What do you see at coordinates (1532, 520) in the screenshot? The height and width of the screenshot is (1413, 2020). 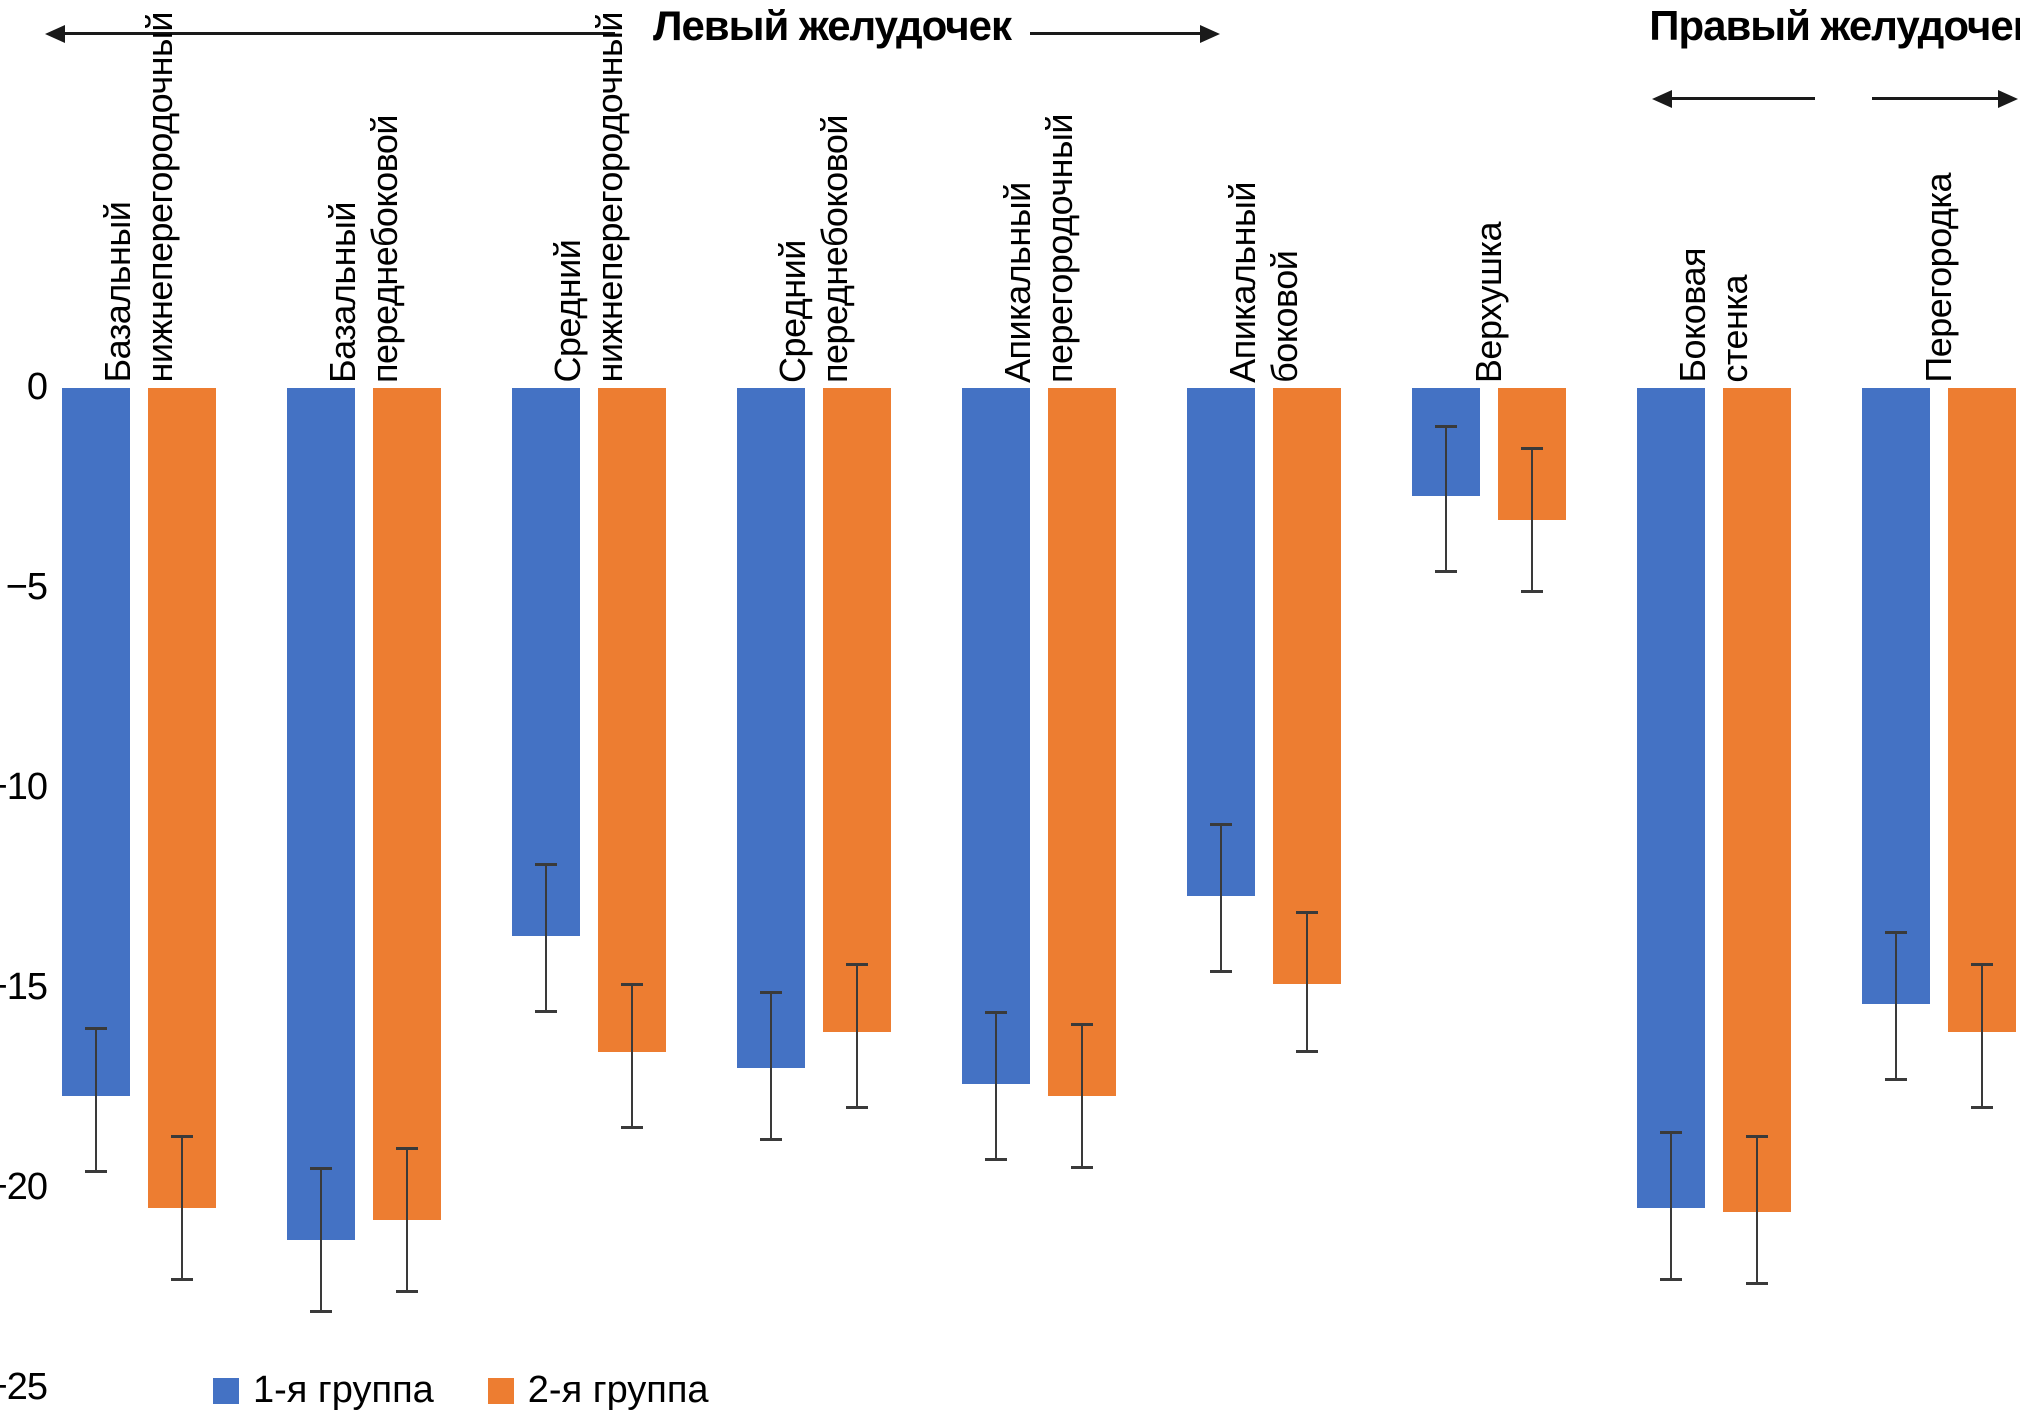 I see `error-bar-s2-c7` at bounding box center [1532, 520].